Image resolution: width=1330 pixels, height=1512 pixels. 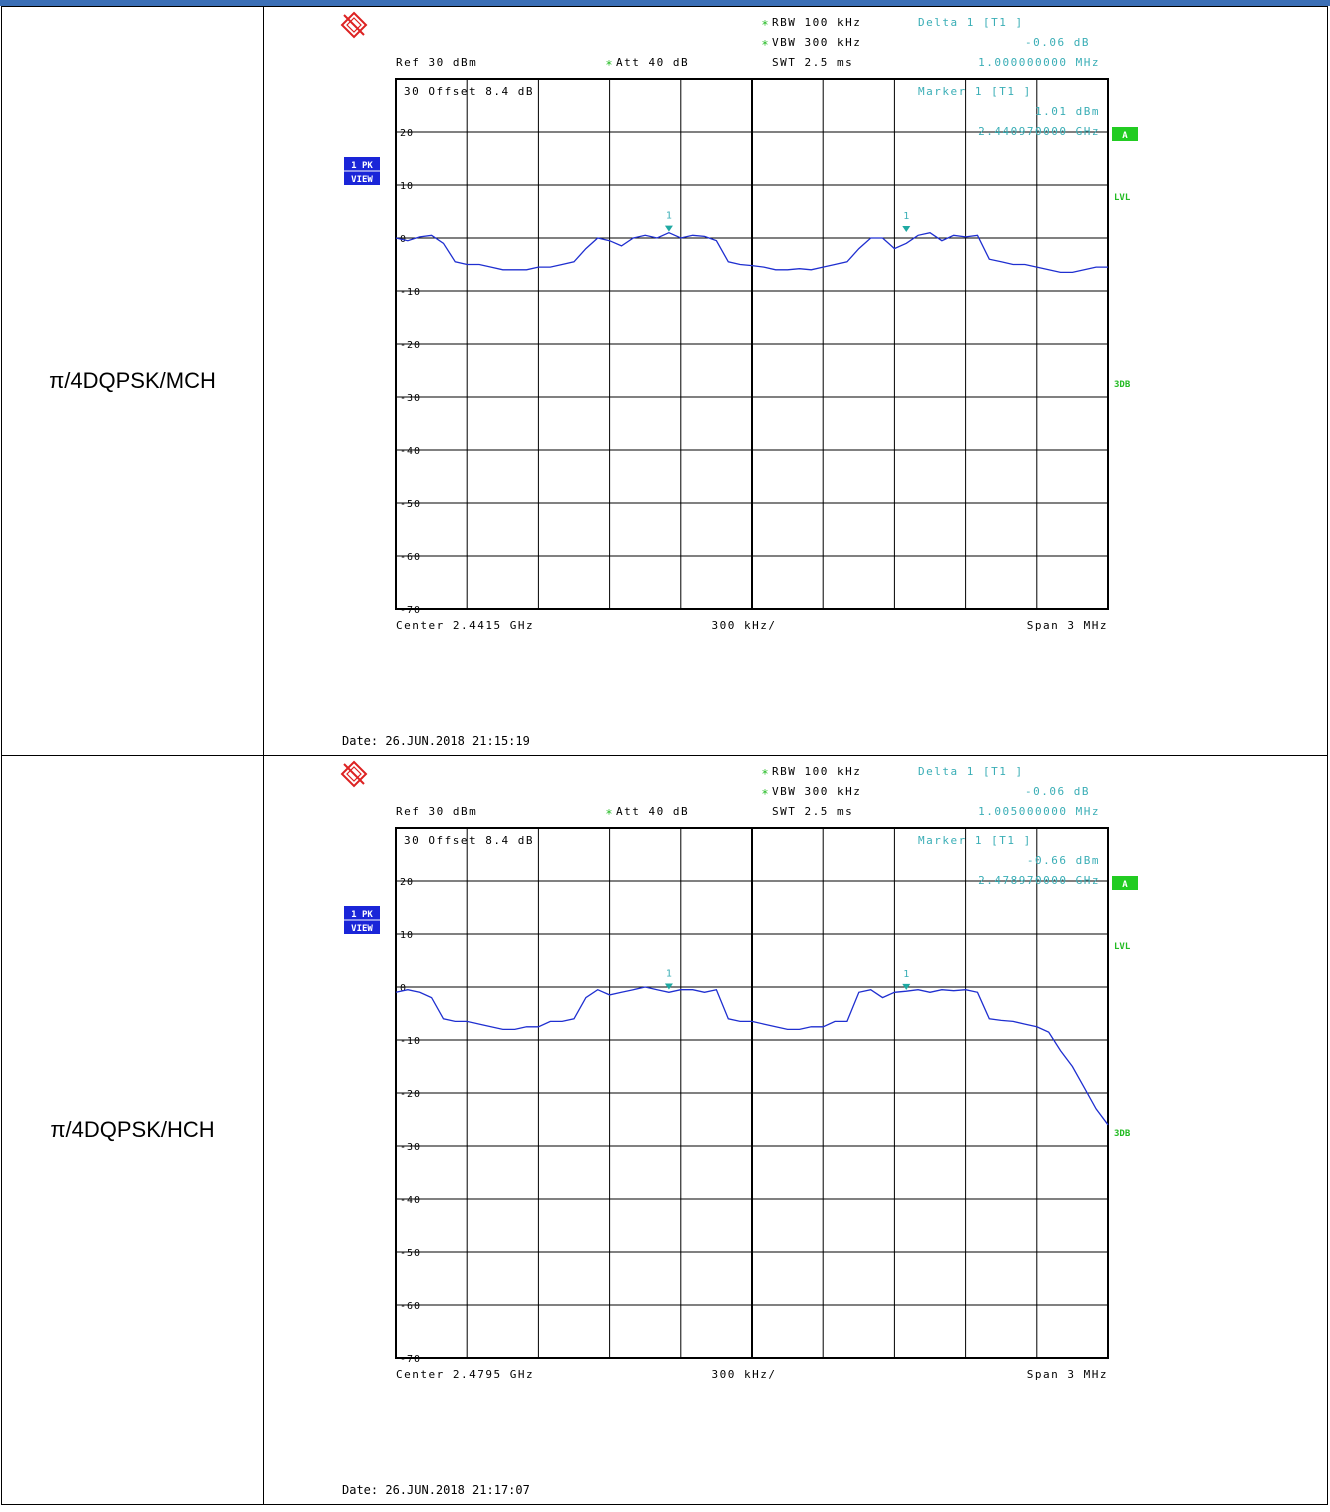 What do you see at coordinates (403, 988) in the screenshot?
I see `y-tick-label: 0` at bounding box center [403, 988].